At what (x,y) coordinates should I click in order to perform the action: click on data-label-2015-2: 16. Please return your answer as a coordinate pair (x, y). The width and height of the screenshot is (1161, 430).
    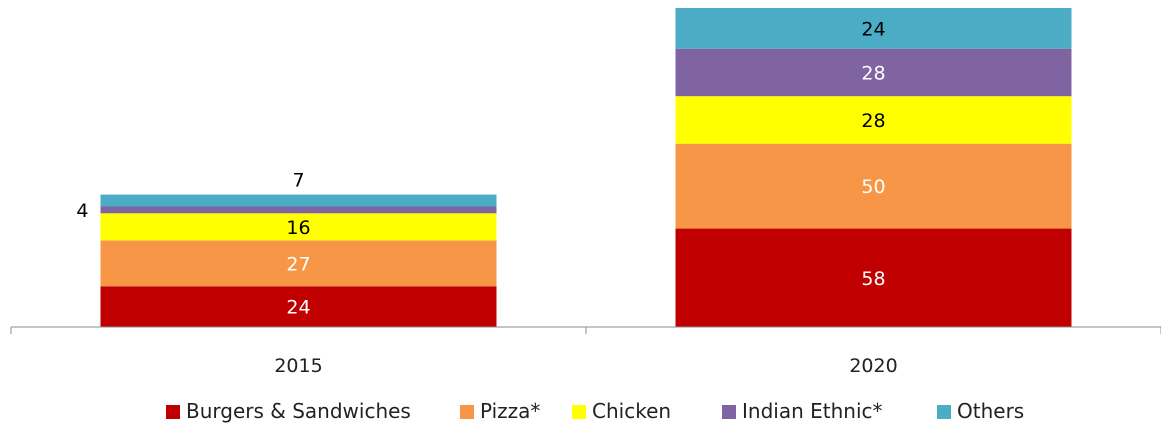
    Looking at the image, I should click on (298, 228).